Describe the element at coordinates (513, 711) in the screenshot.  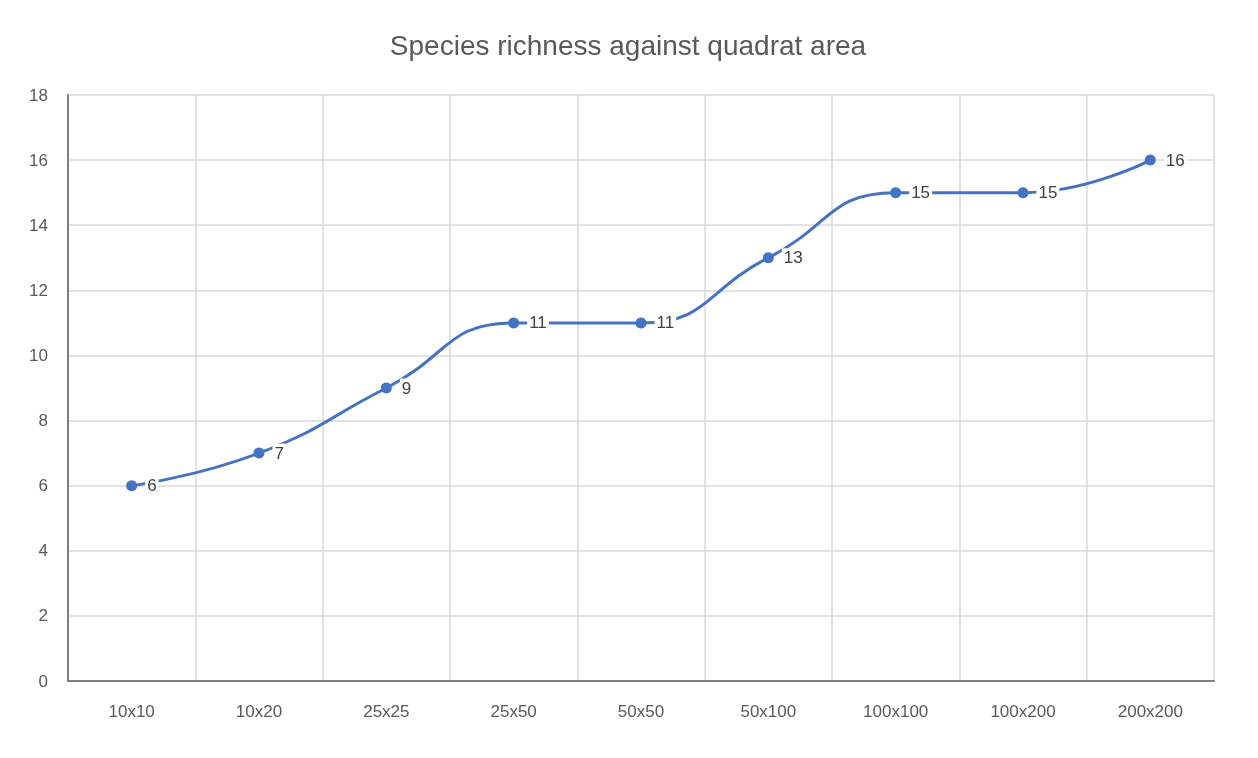
I see `x-tick-label: 25x50` at that location.